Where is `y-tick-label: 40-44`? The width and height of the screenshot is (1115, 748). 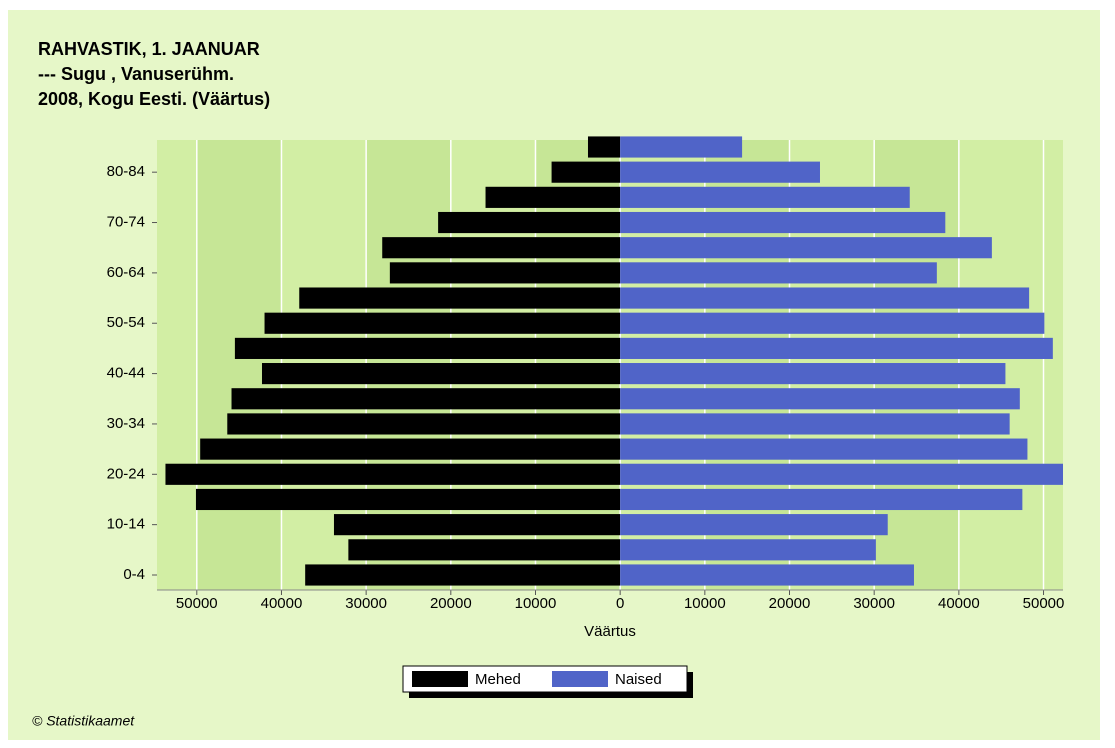
y-tick-label: 40-44 is located at coordinates (126, 373).